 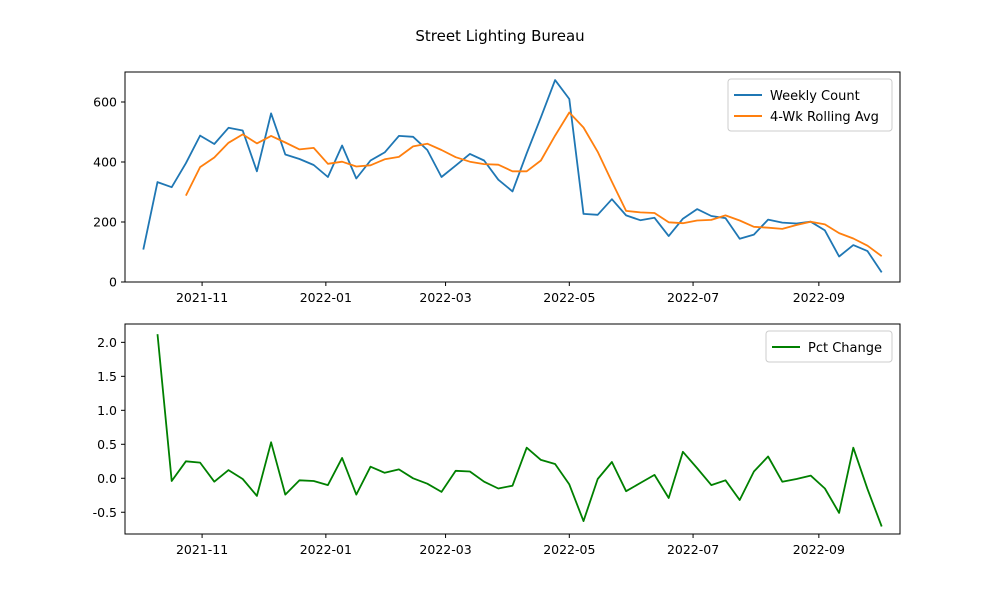 What do you see at coordinates (815, 96) in the screenshot?
I see `legend-label-weekly-count: Weekly Count` at bounding box center [815, 96].